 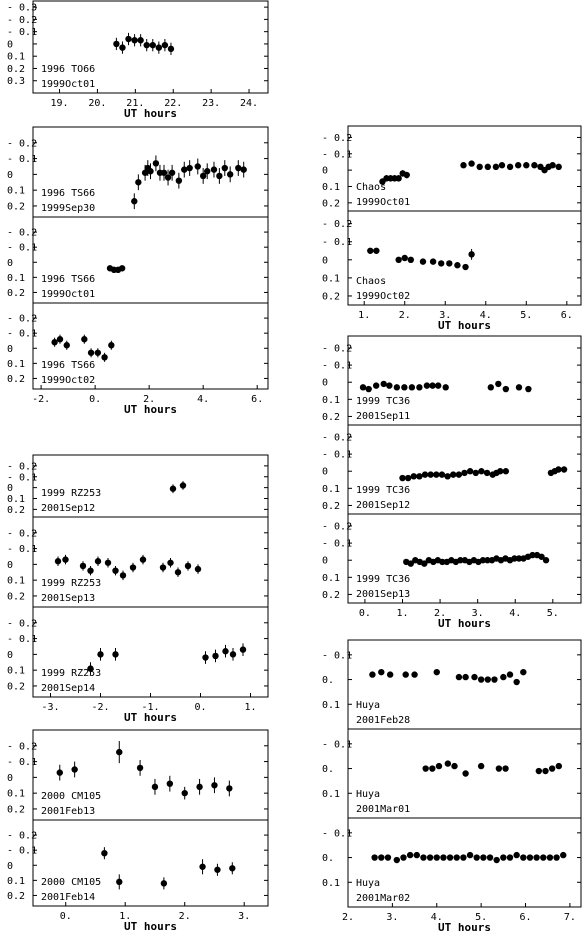 What do you see at coordinates (452, 380) in the screenshot?
I see `panel-1999-tc36-2001sep11: - 0.2 - 0.1 0 0.1 0.2 1999 TC36 2001Sep11` at bounding box center [452, 380].